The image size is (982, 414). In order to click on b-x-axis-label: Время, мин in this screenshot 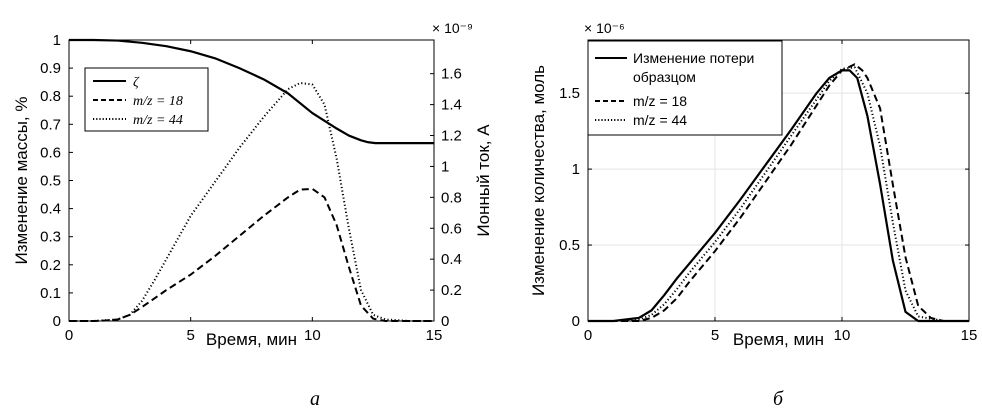, I will do `click(778, 339)`.